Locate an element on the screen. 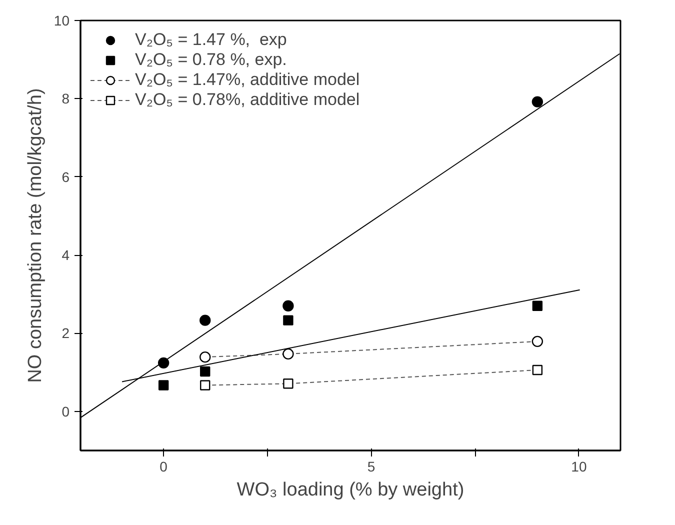 The height and width of the screenshot is (525, 675). y-tick-label: 4 is located at coordinates (66, 255).